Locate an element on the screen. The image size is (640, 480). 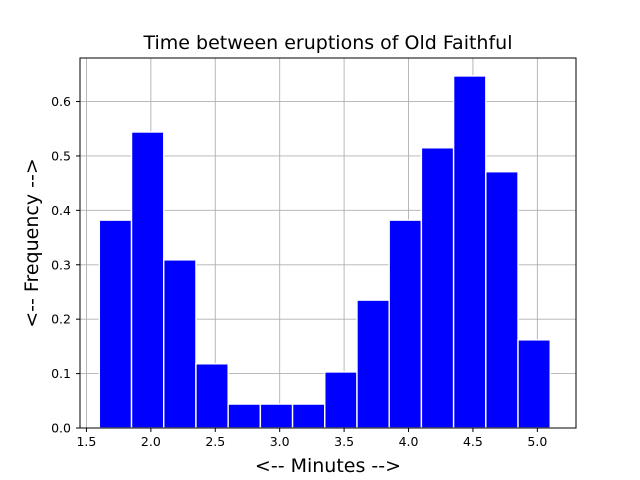
y-tick-label-4: 0.4 is located at coordinates (61, 210).